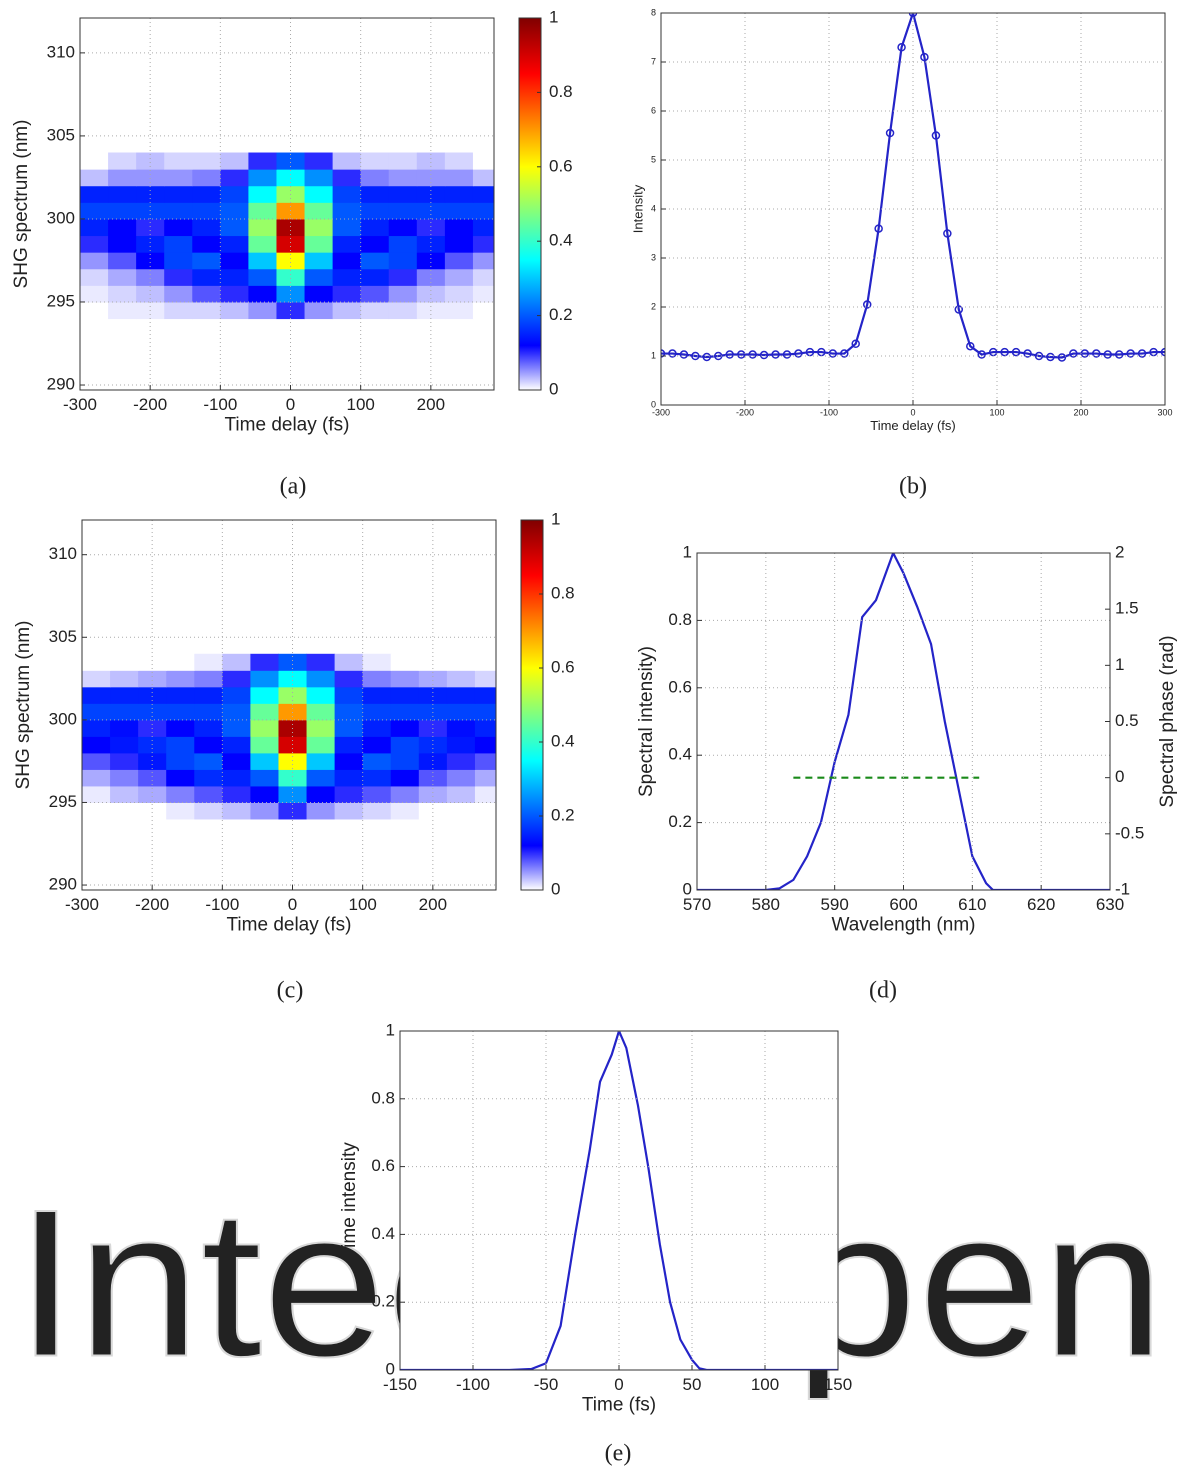 Image resolution: width=1179 pixels, height=1473 pixels. Describe the element at coordinates (1129, 832) in the screenshot. I see `y2-tick-label: -0.5` at that location.